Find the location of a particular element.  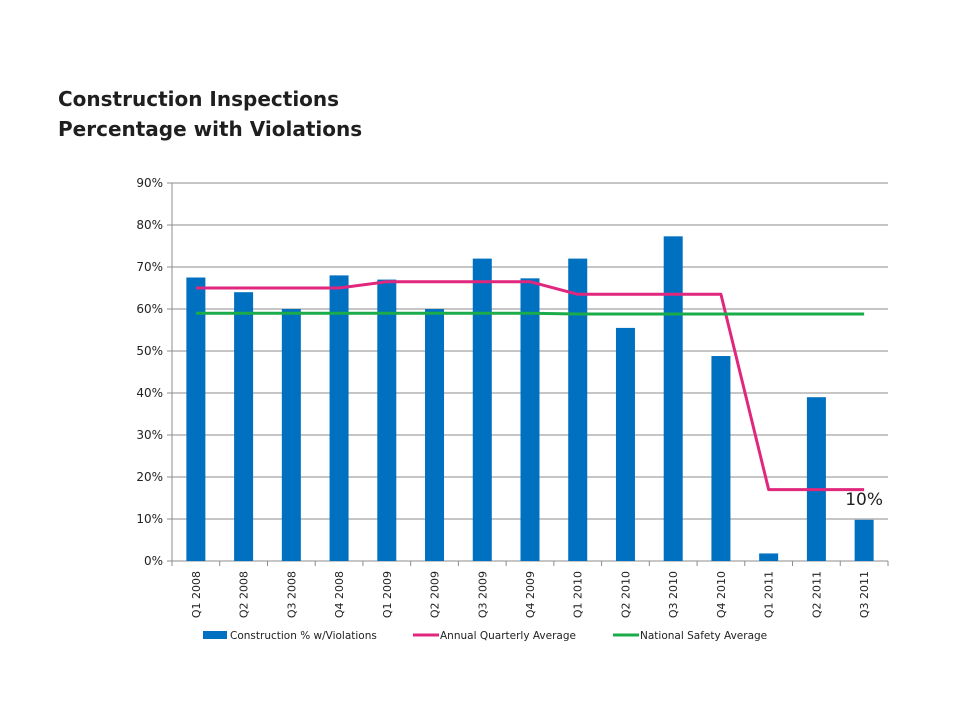

y-tick-label: 10% is located at coordinates (149, 519).